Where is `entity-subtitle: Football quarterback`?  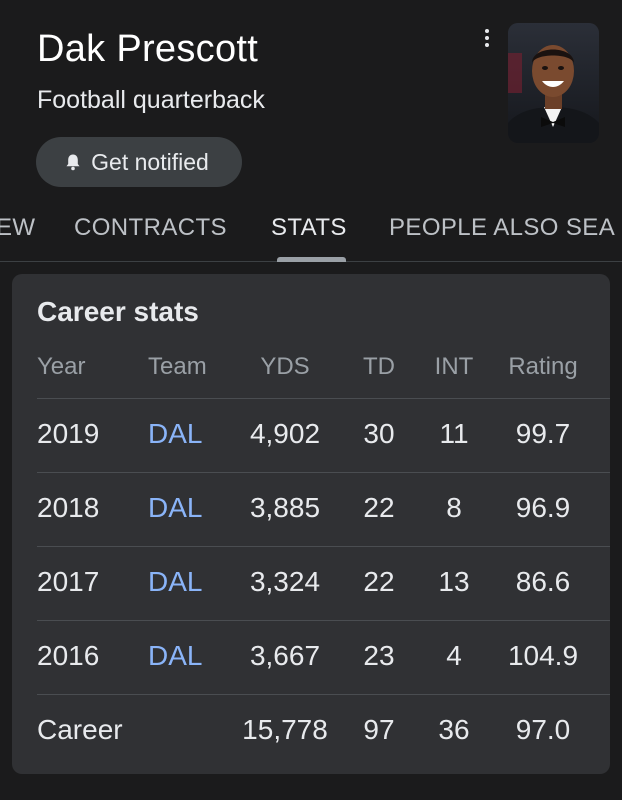 entity-subtitle: Football quarterback is located at coordinates (151, 100).